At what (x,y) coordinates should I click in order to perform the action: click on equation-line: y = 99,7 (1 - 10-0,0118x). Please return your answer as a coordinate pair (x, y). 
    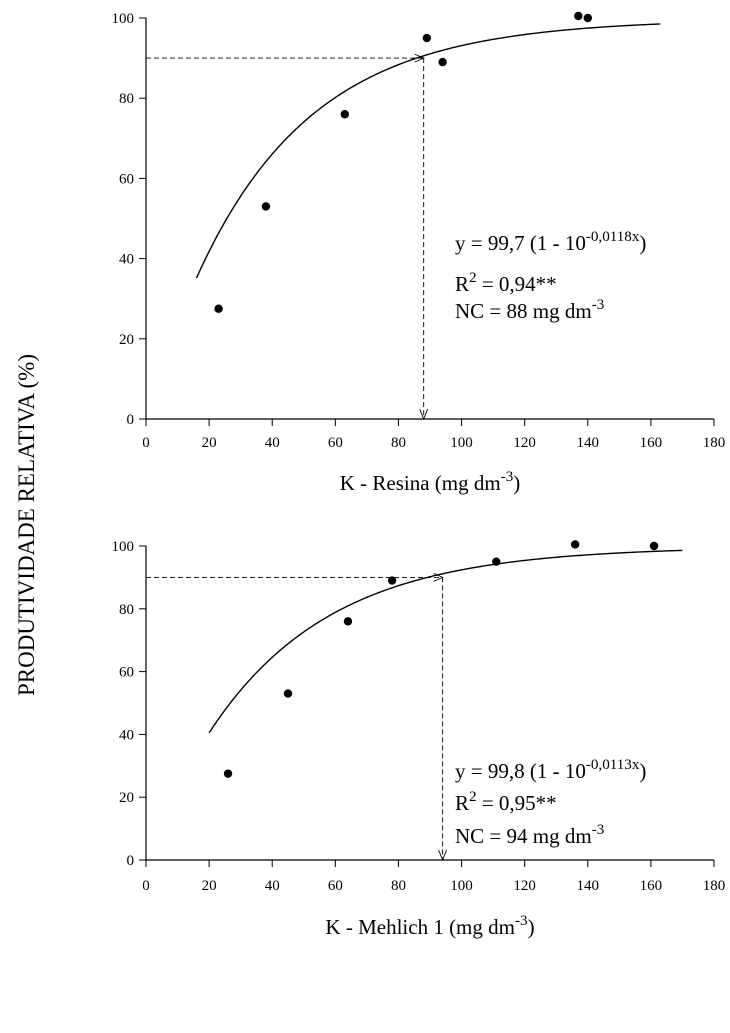
    Looking at the image, I should click on (550, 242).